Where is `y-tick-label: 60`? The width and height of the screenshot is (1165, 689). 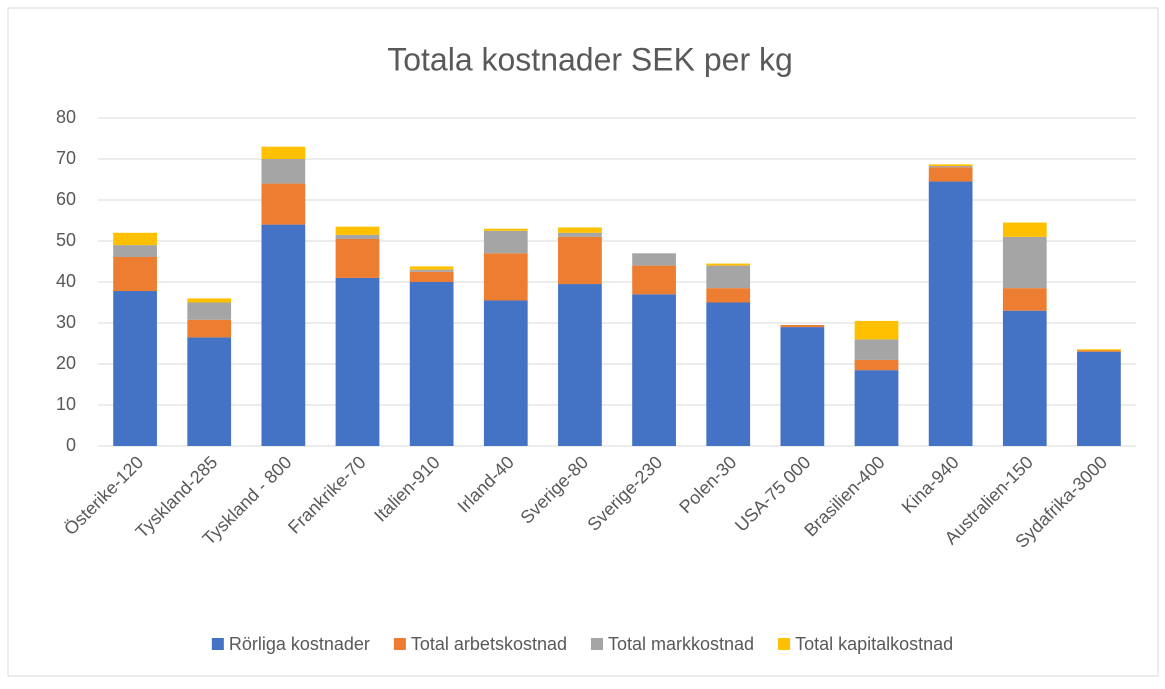 y-tick-label: 60 is located at coordinates (66, 199).